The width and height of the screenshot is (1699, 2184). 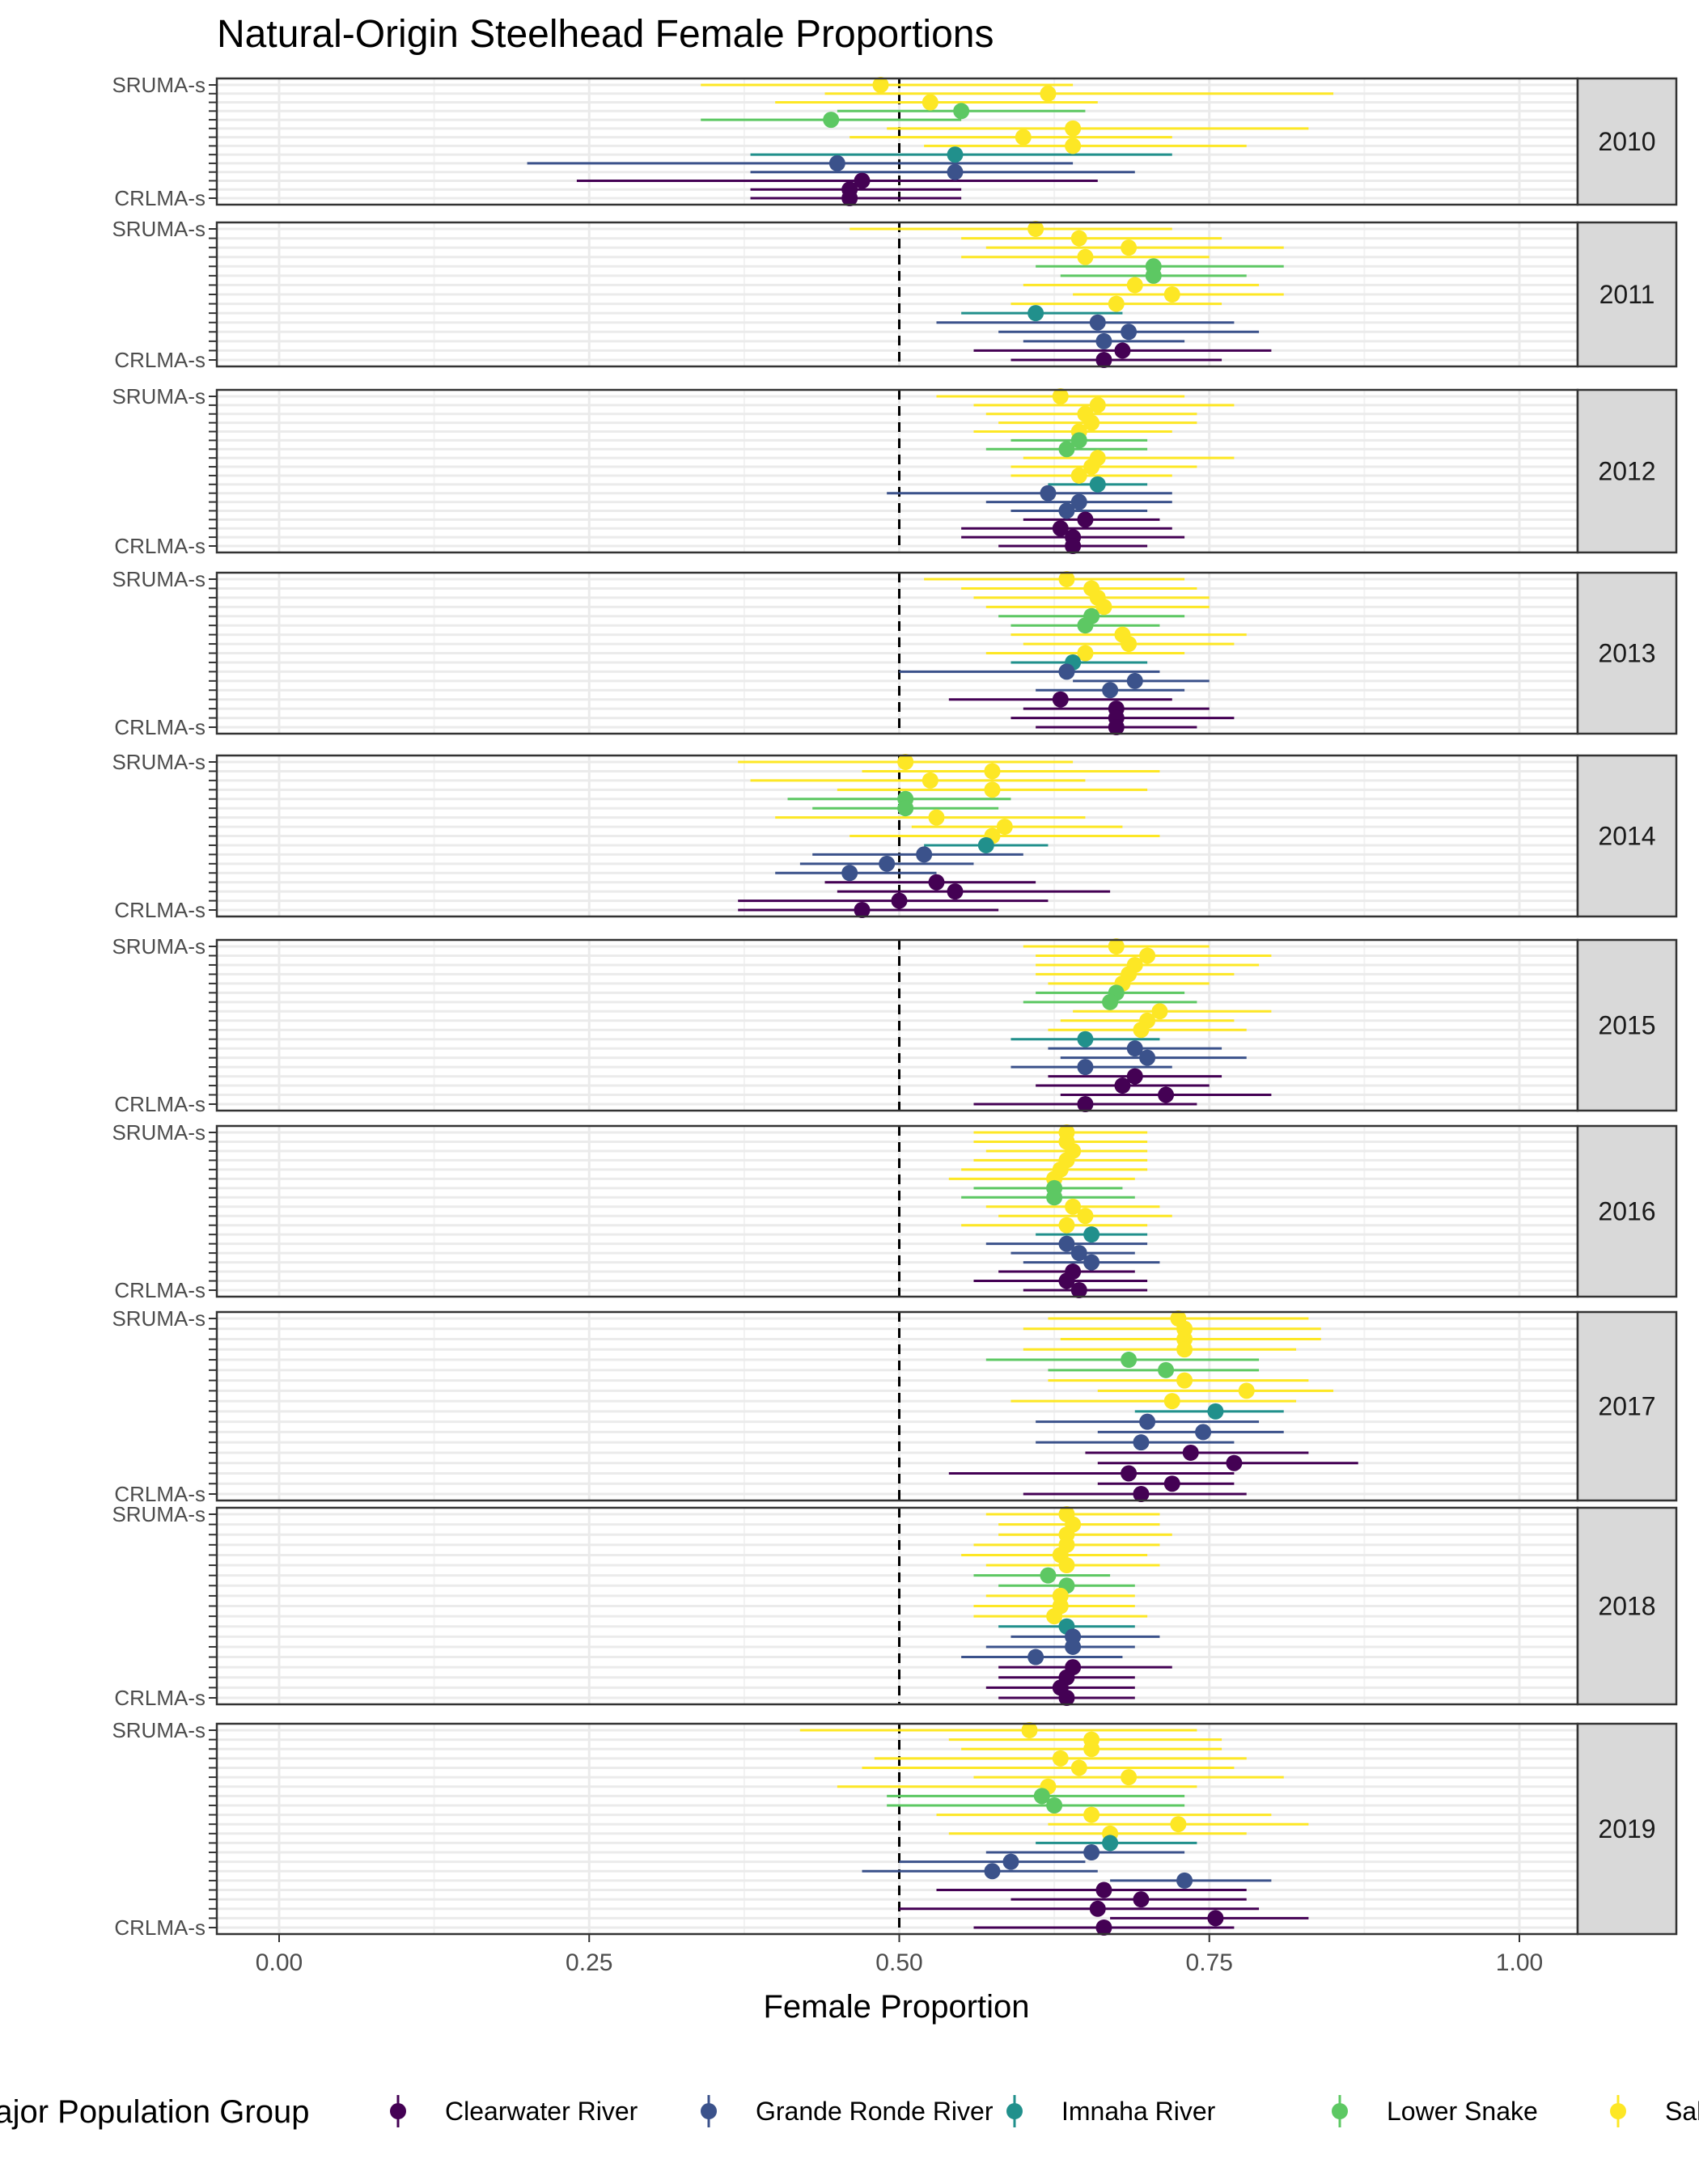 What do you see at coordinates (1626, 1828) in the screenshot?
I see `facet-strip-label: 2019` at bounding box center [1626, 1828].